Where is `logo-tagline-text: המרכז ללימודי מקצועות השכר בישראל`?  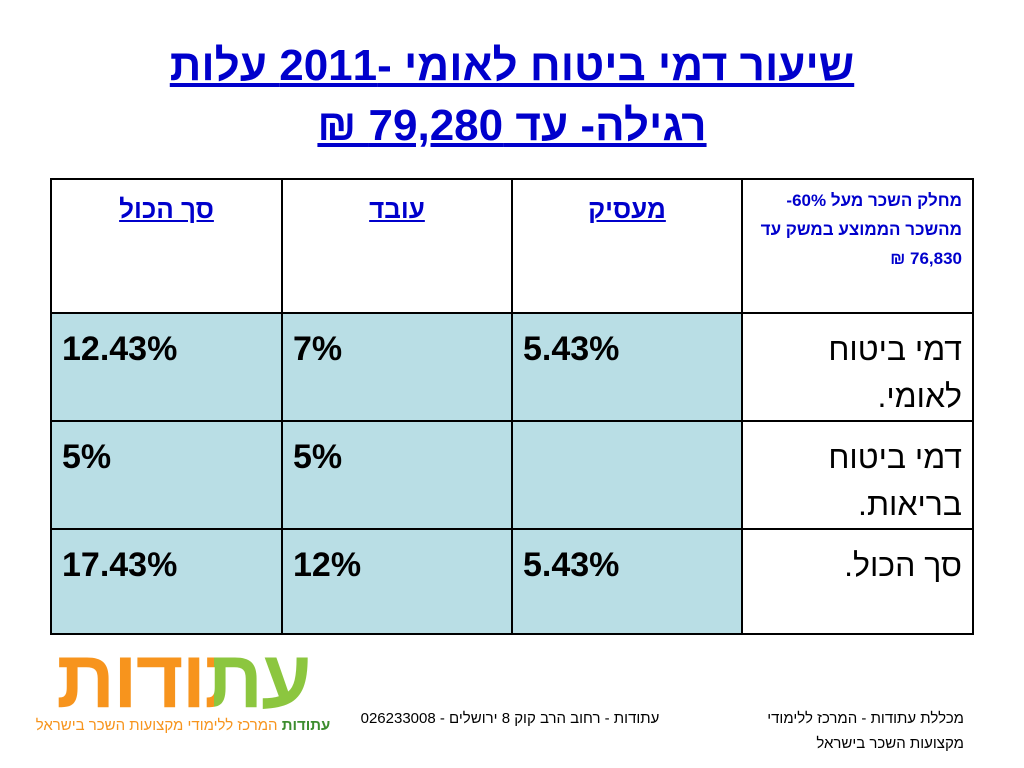 logo-tagline-text: המרכז ללימודי מקצועות השכר בישראל is located at coordinates (156, 725).